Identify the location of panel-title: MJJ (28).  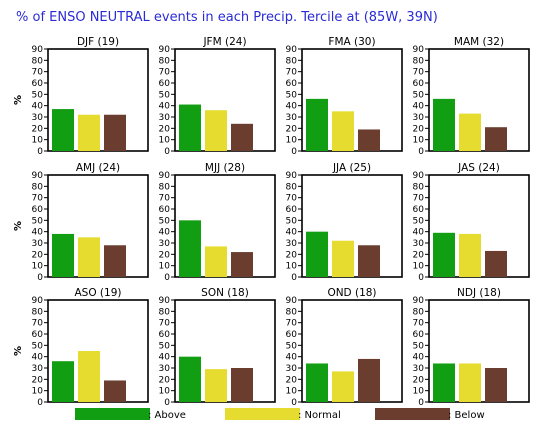
(225, 168).